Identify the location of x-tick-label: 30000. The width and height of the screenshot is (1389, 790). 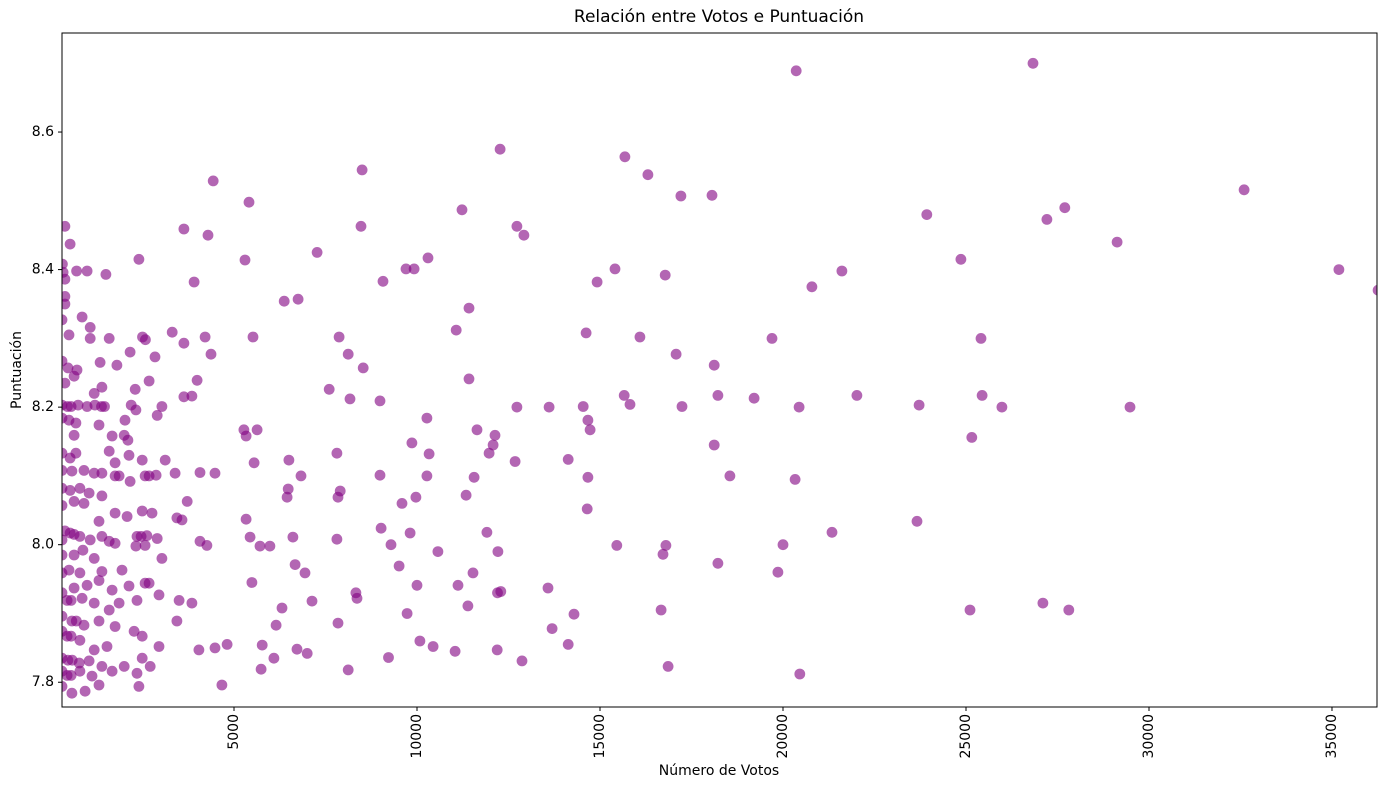
(1149, 736).